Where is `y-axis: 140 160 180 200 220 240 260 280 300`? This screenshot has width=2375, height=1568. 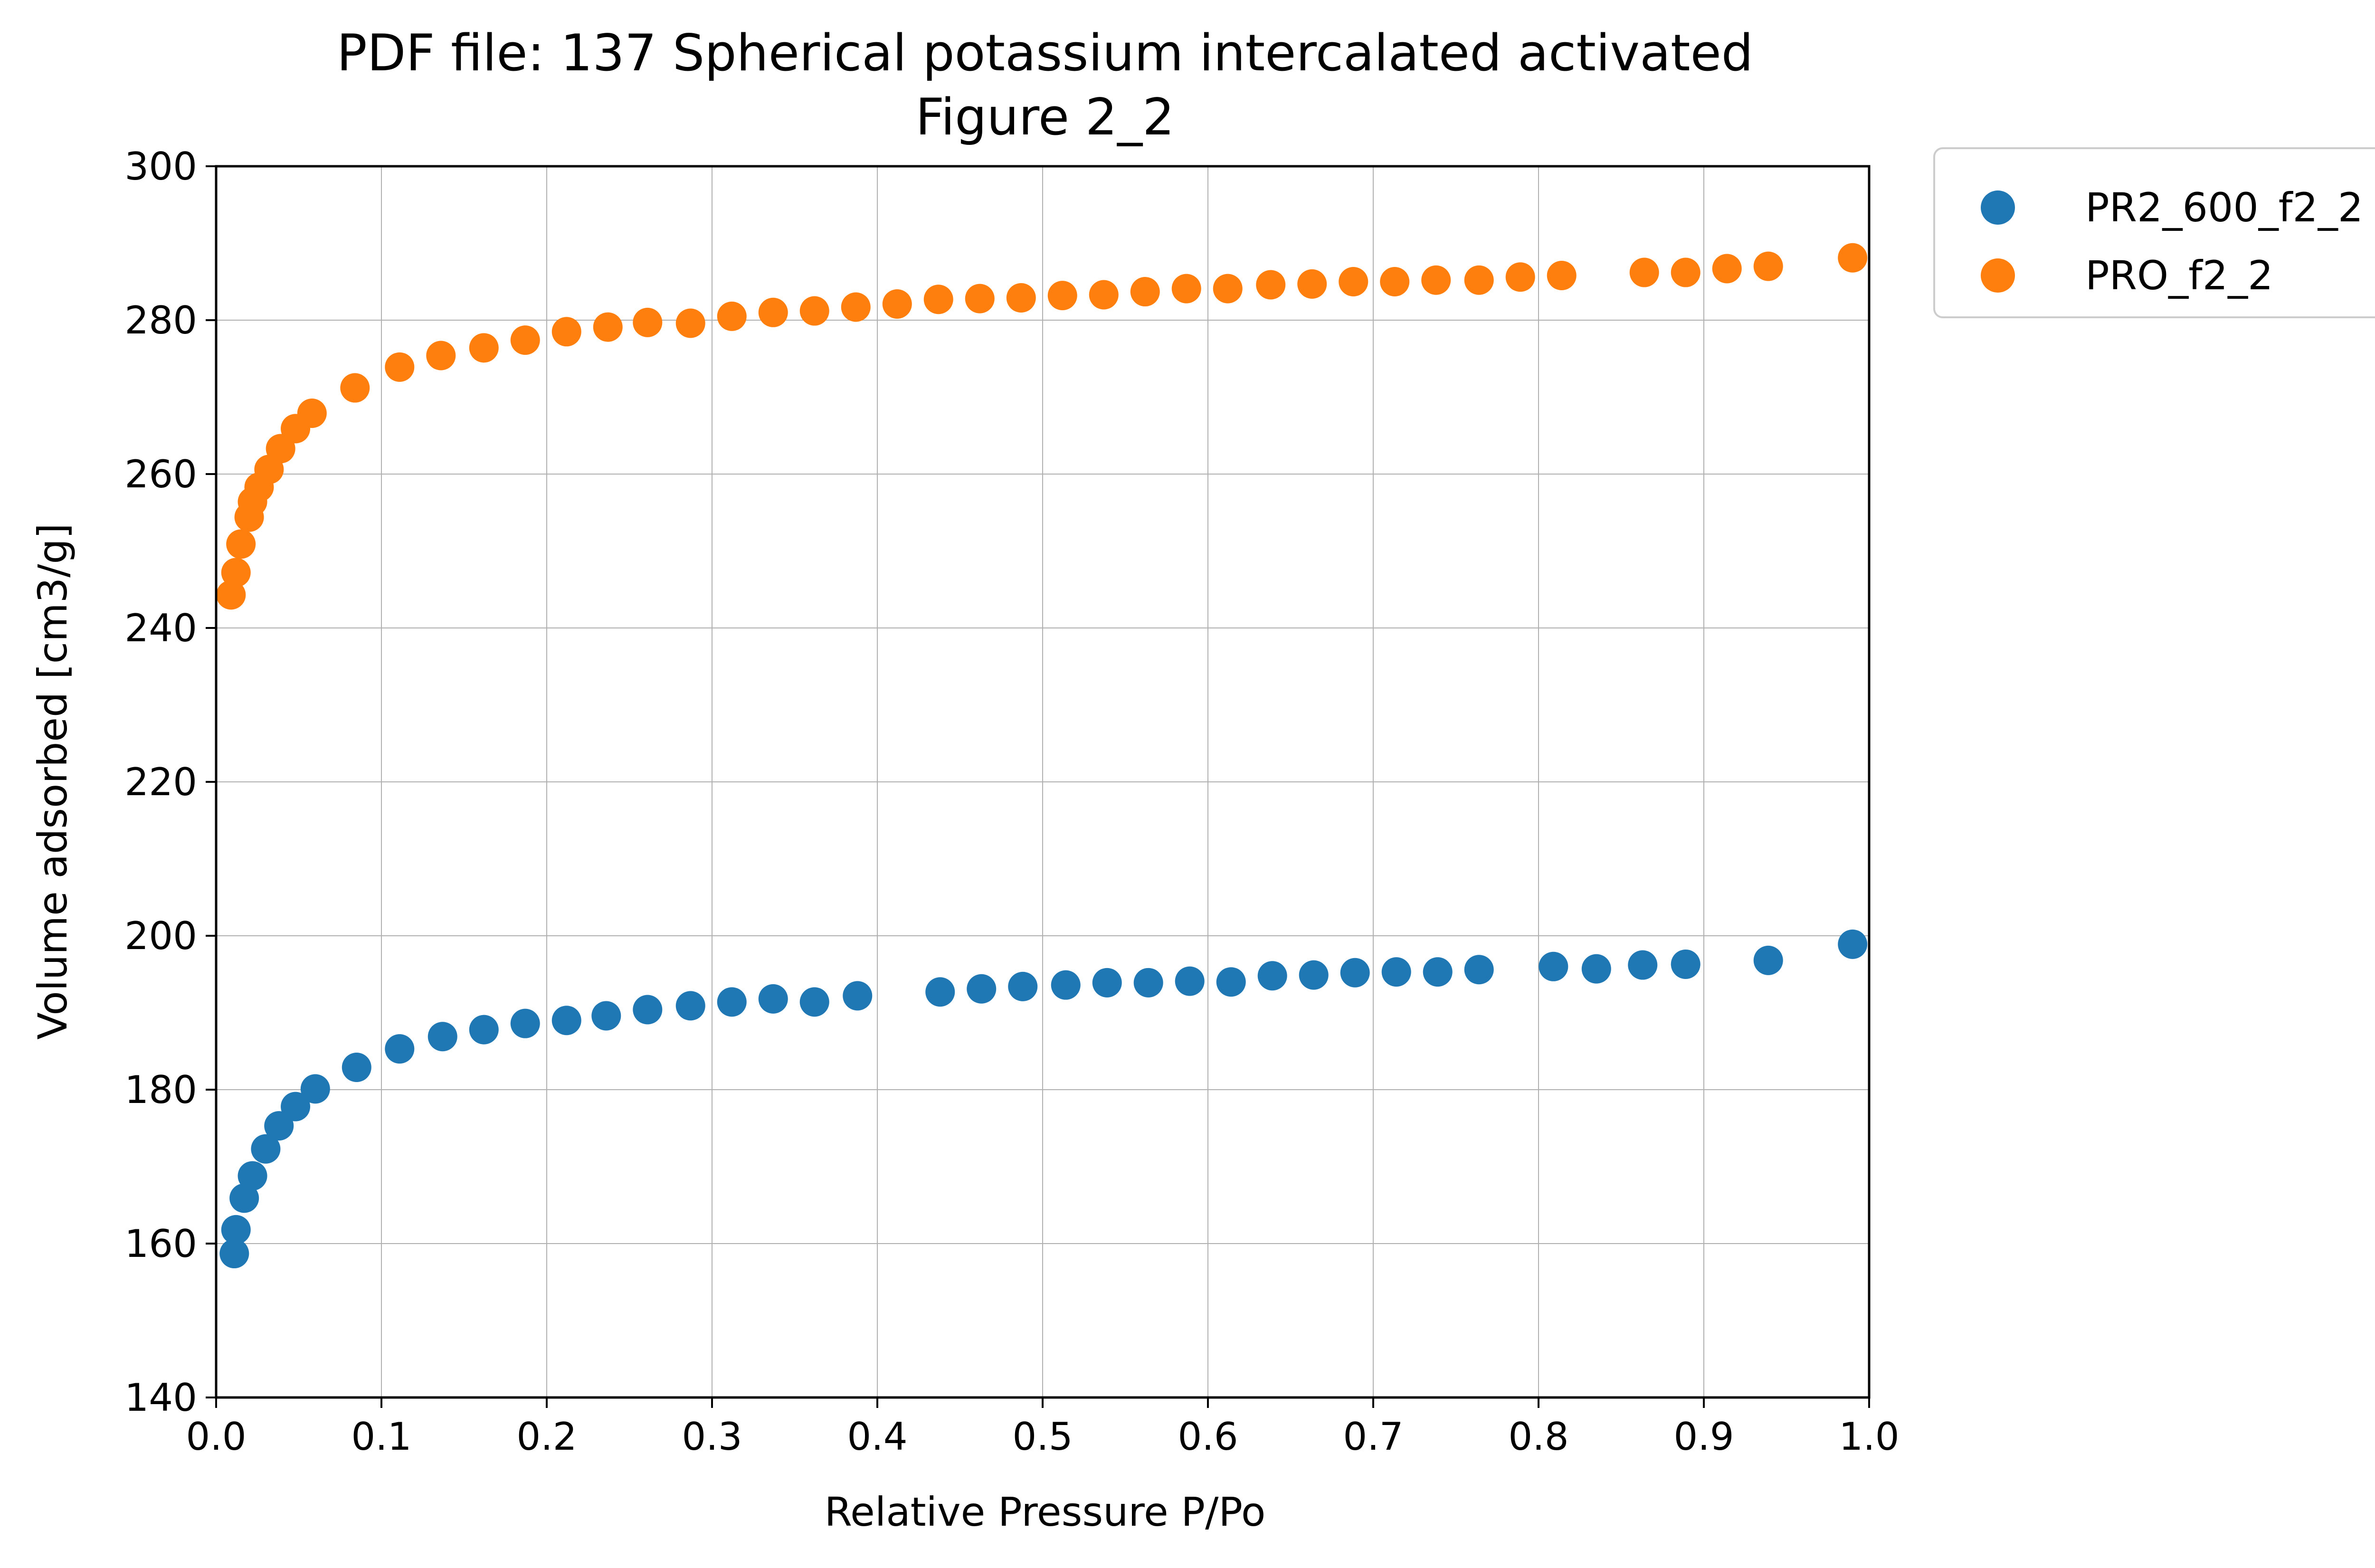 y-axis: 140 160 180 200 220 240 260 280 300 is located at coordinates (170, 782).